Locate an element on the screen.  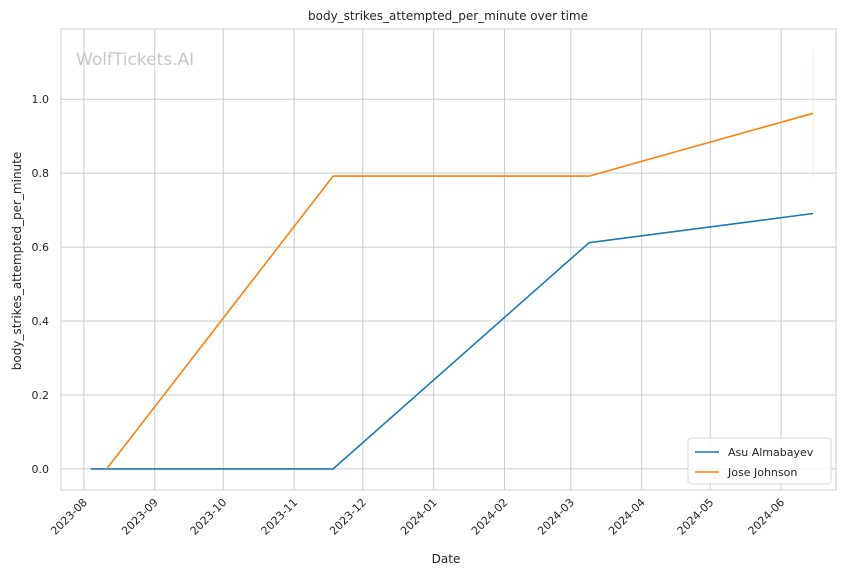
y-tick-label: 0.4 is located at coordinates (41, 321).